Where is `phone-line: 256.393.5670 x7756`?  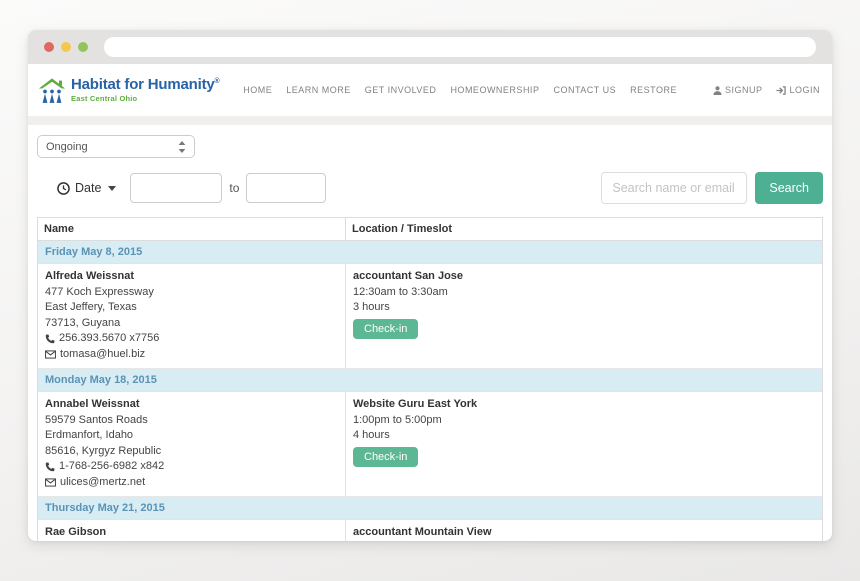 phone-line: 256.393.5670 x7756 is located at coordinates (191, 339).